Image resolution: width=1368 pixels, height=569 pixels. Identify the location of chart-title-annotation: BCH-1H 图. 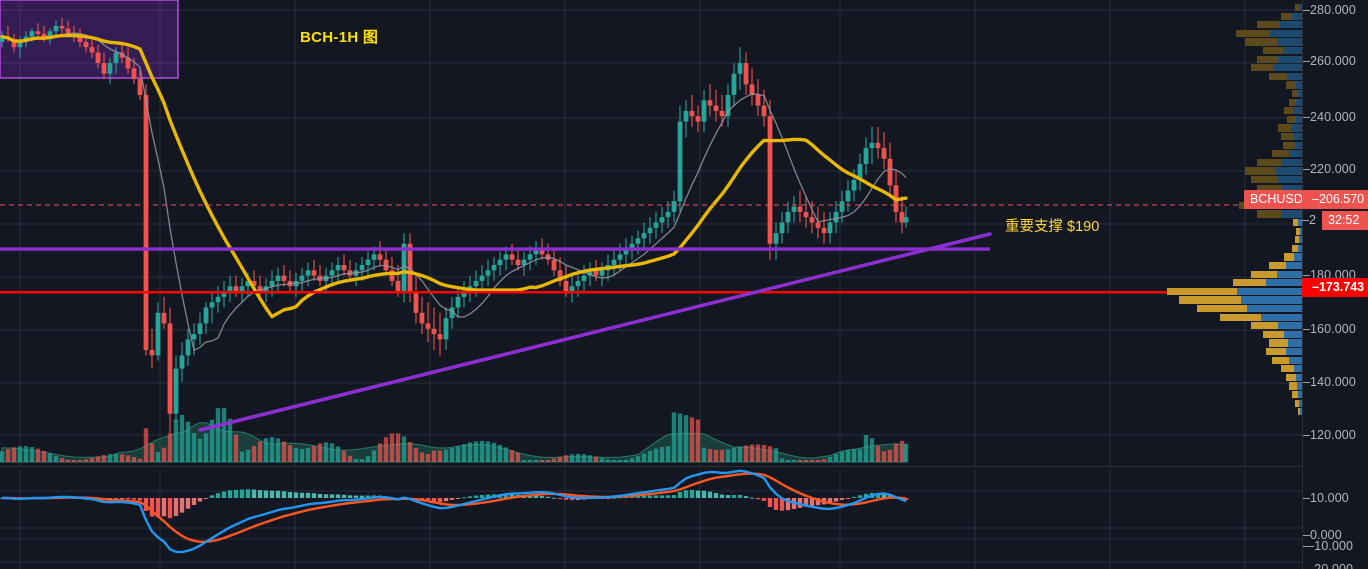
(339, 37).